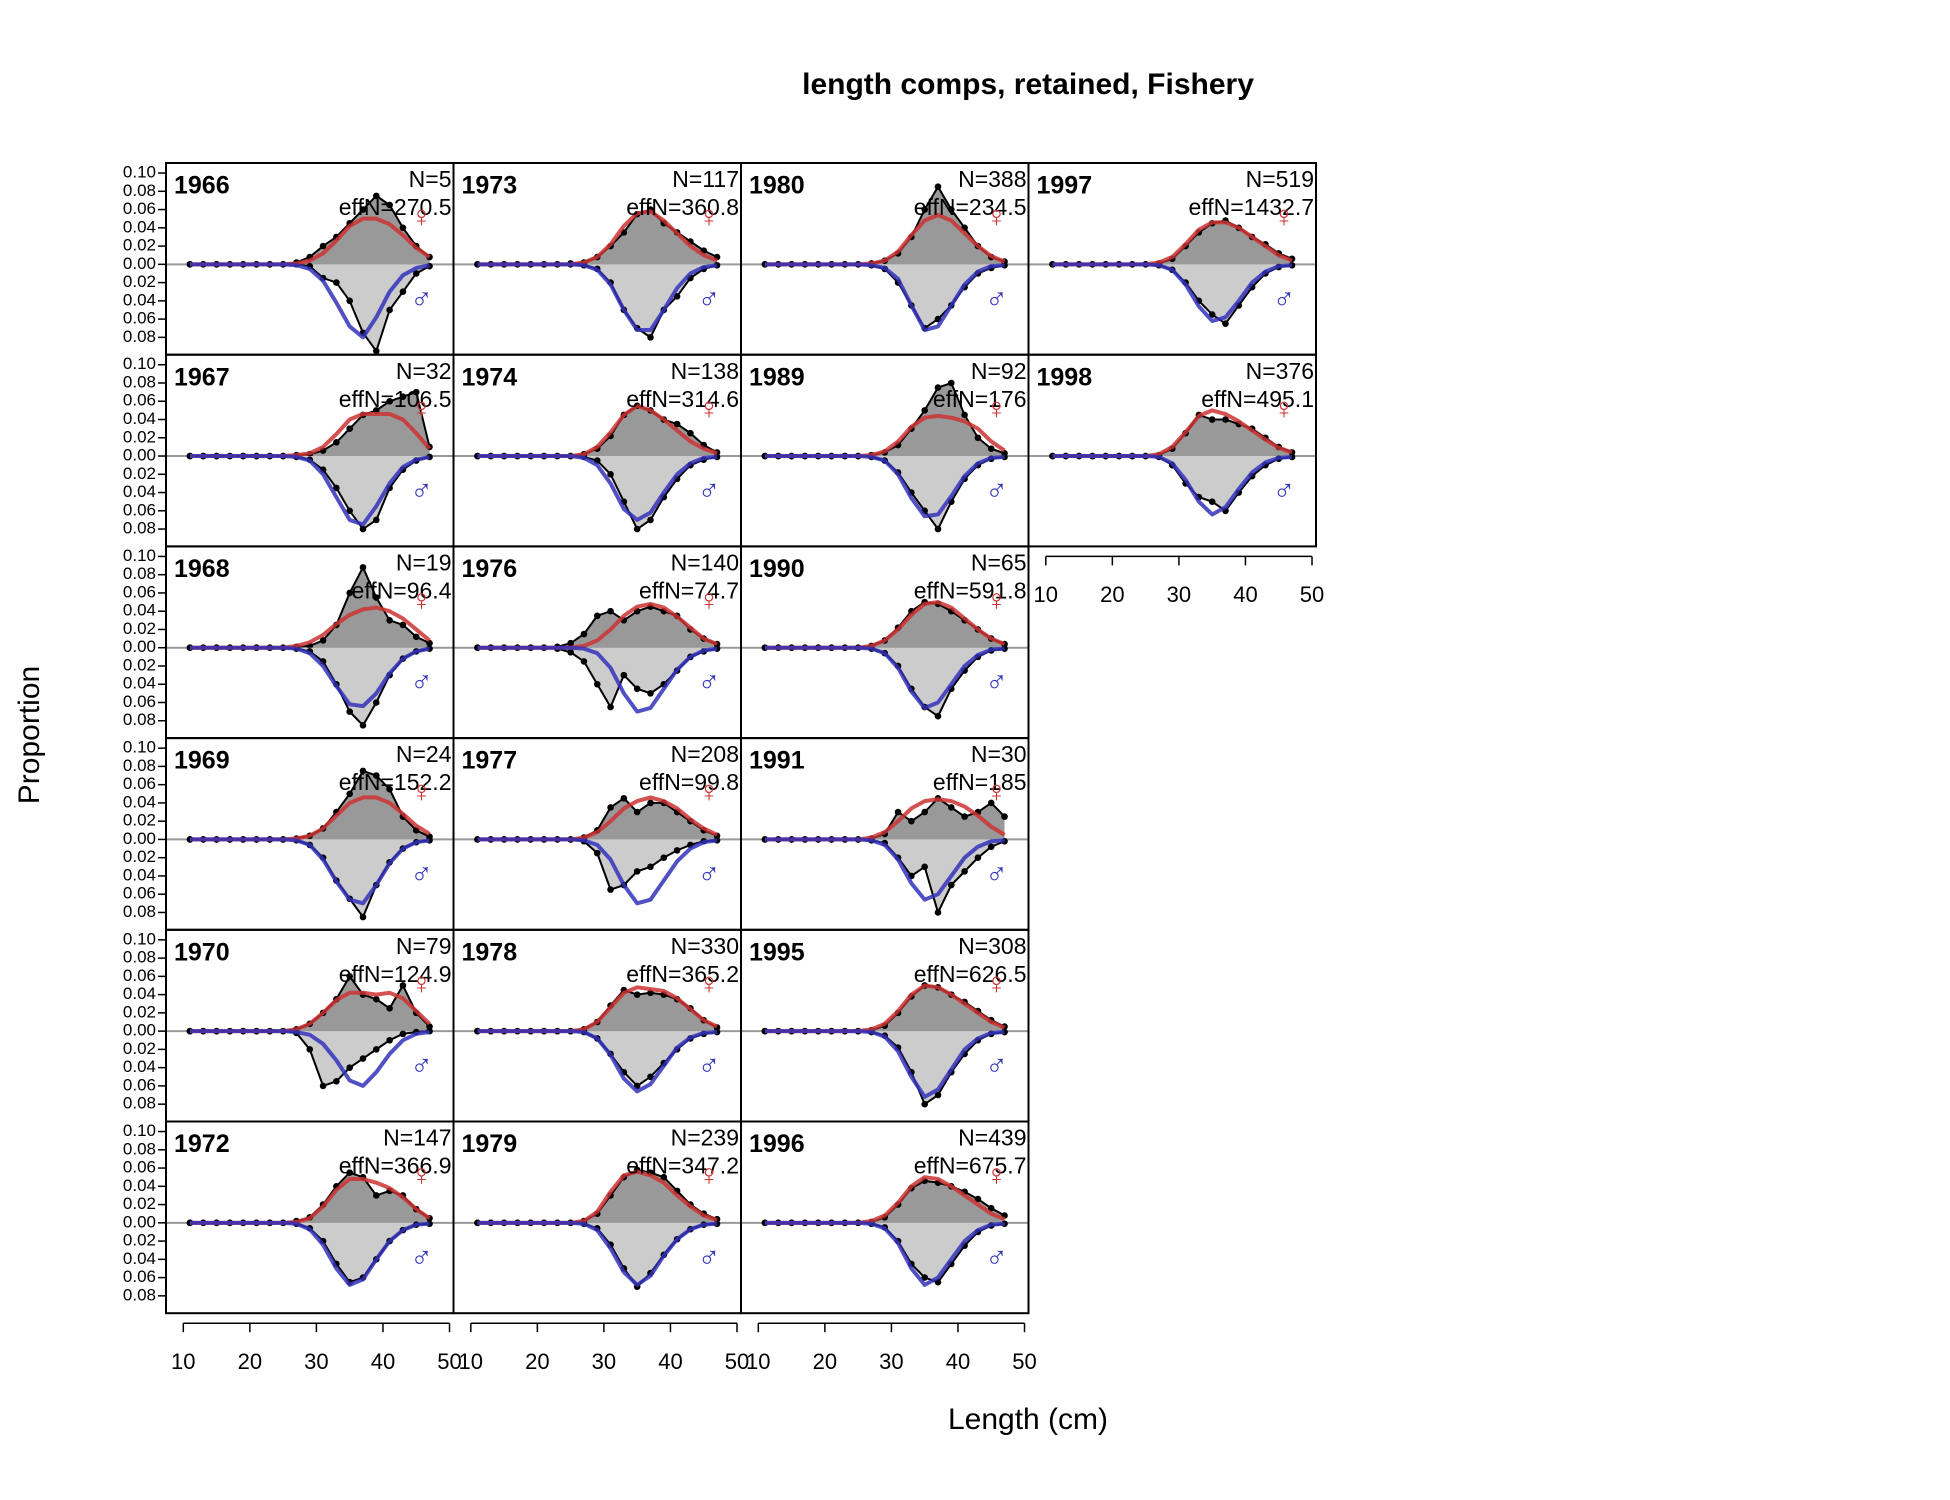  Describe the element at coordinates (682, 1166) in the screenshot. I see `panel-effn: effN=347.2` at that location.